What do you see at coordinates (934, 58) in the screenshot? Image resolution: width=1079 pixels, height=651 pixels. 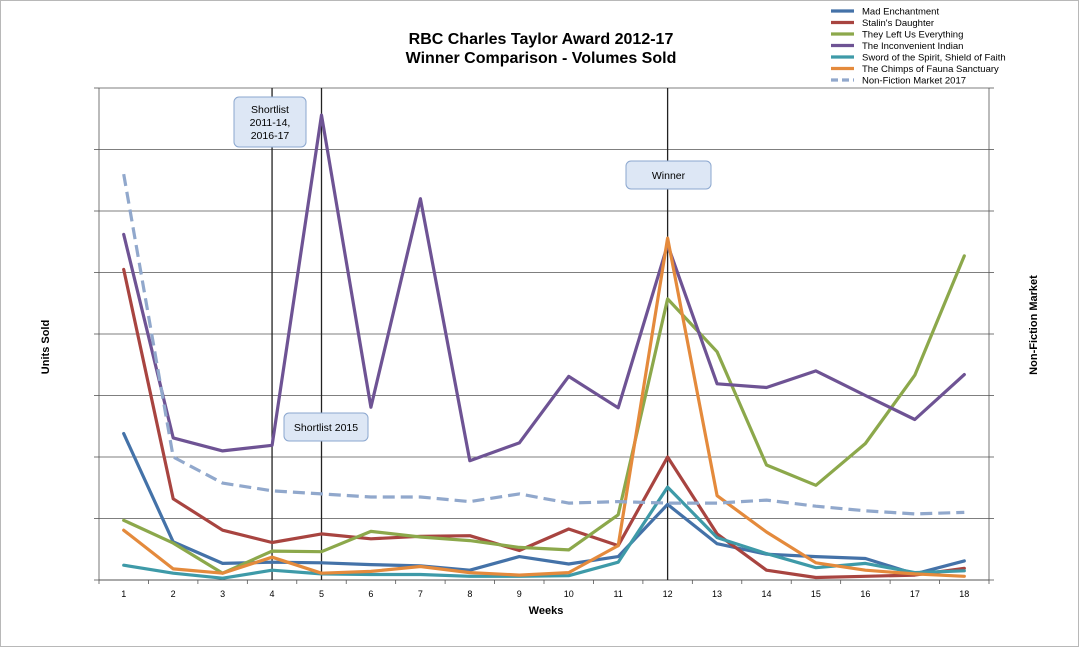 I see `legend-label: Sword of the Spirit, Shield of Faith` at bounding box center [934, 58].